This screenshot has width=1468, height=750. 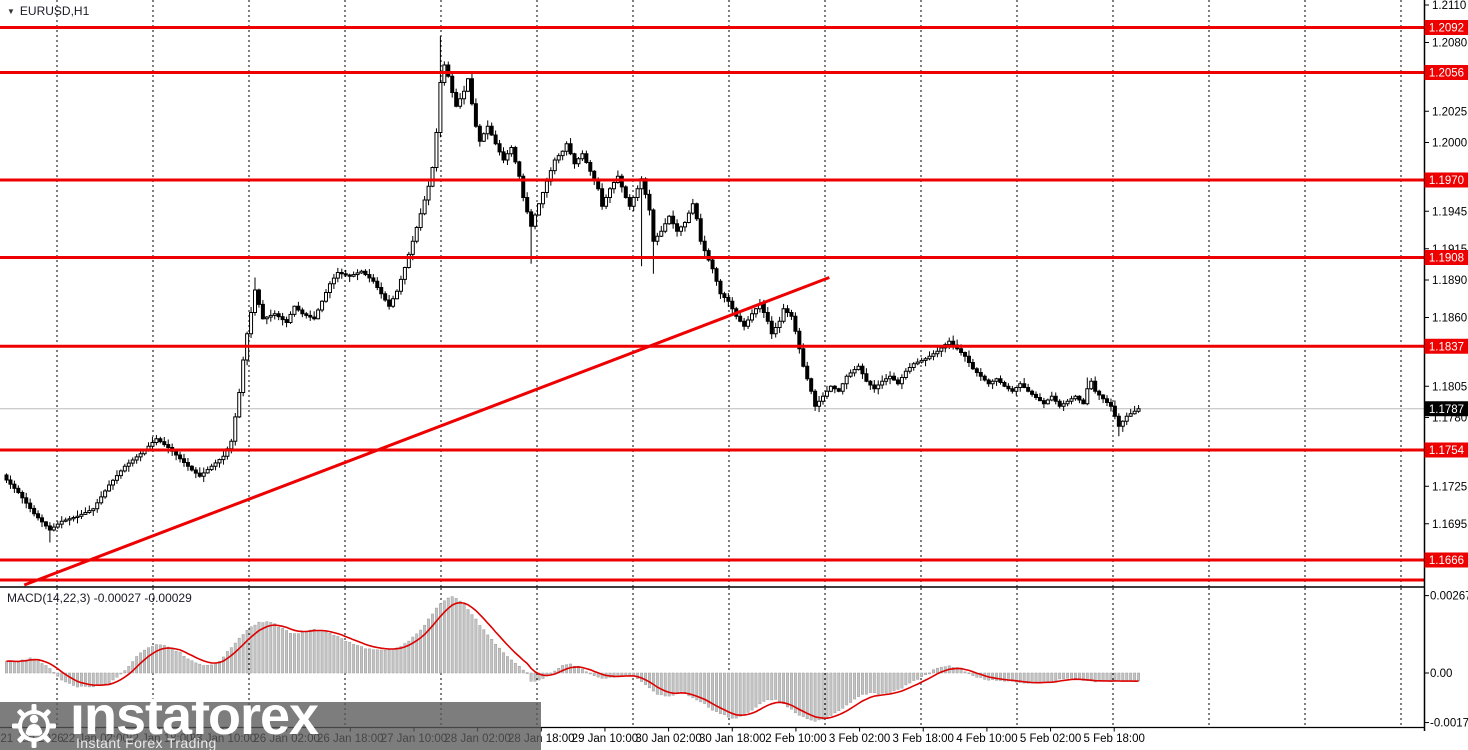 I want to click on current-price-tag-label: 1.1787, so click(x=1446, y=410).